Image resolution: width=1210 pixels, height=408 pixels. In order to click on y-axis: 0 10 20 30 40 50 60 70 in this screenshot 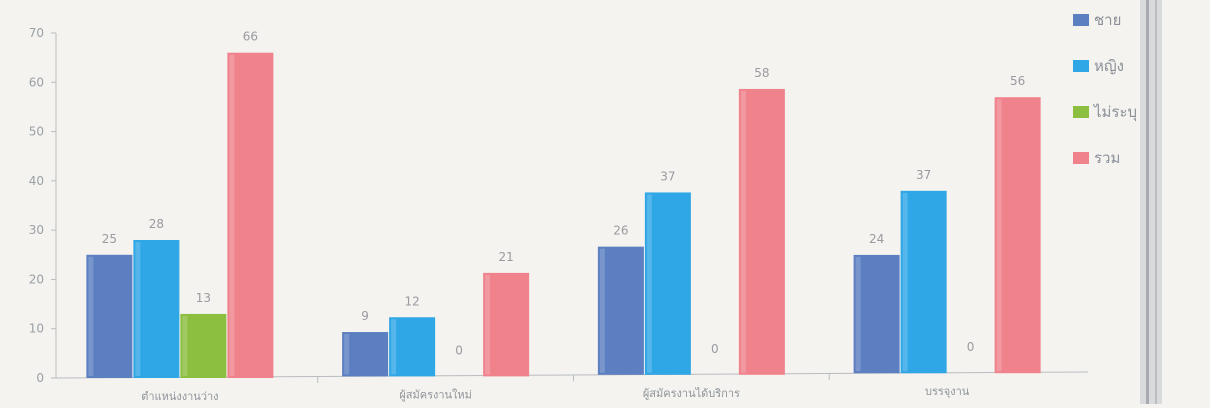, I will do `click(43, 205)`.